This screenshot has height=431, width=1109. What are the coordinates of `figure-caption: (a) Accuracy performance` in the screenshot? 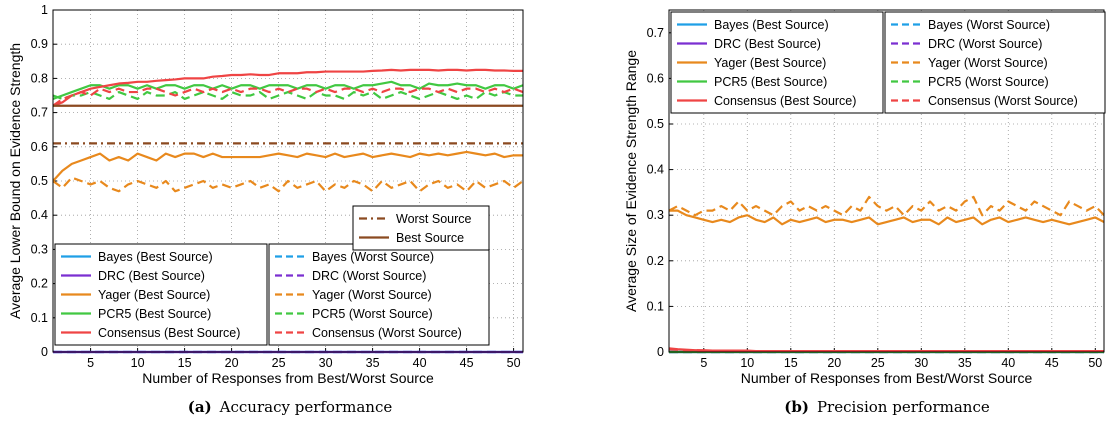 It's located at (290, 407).